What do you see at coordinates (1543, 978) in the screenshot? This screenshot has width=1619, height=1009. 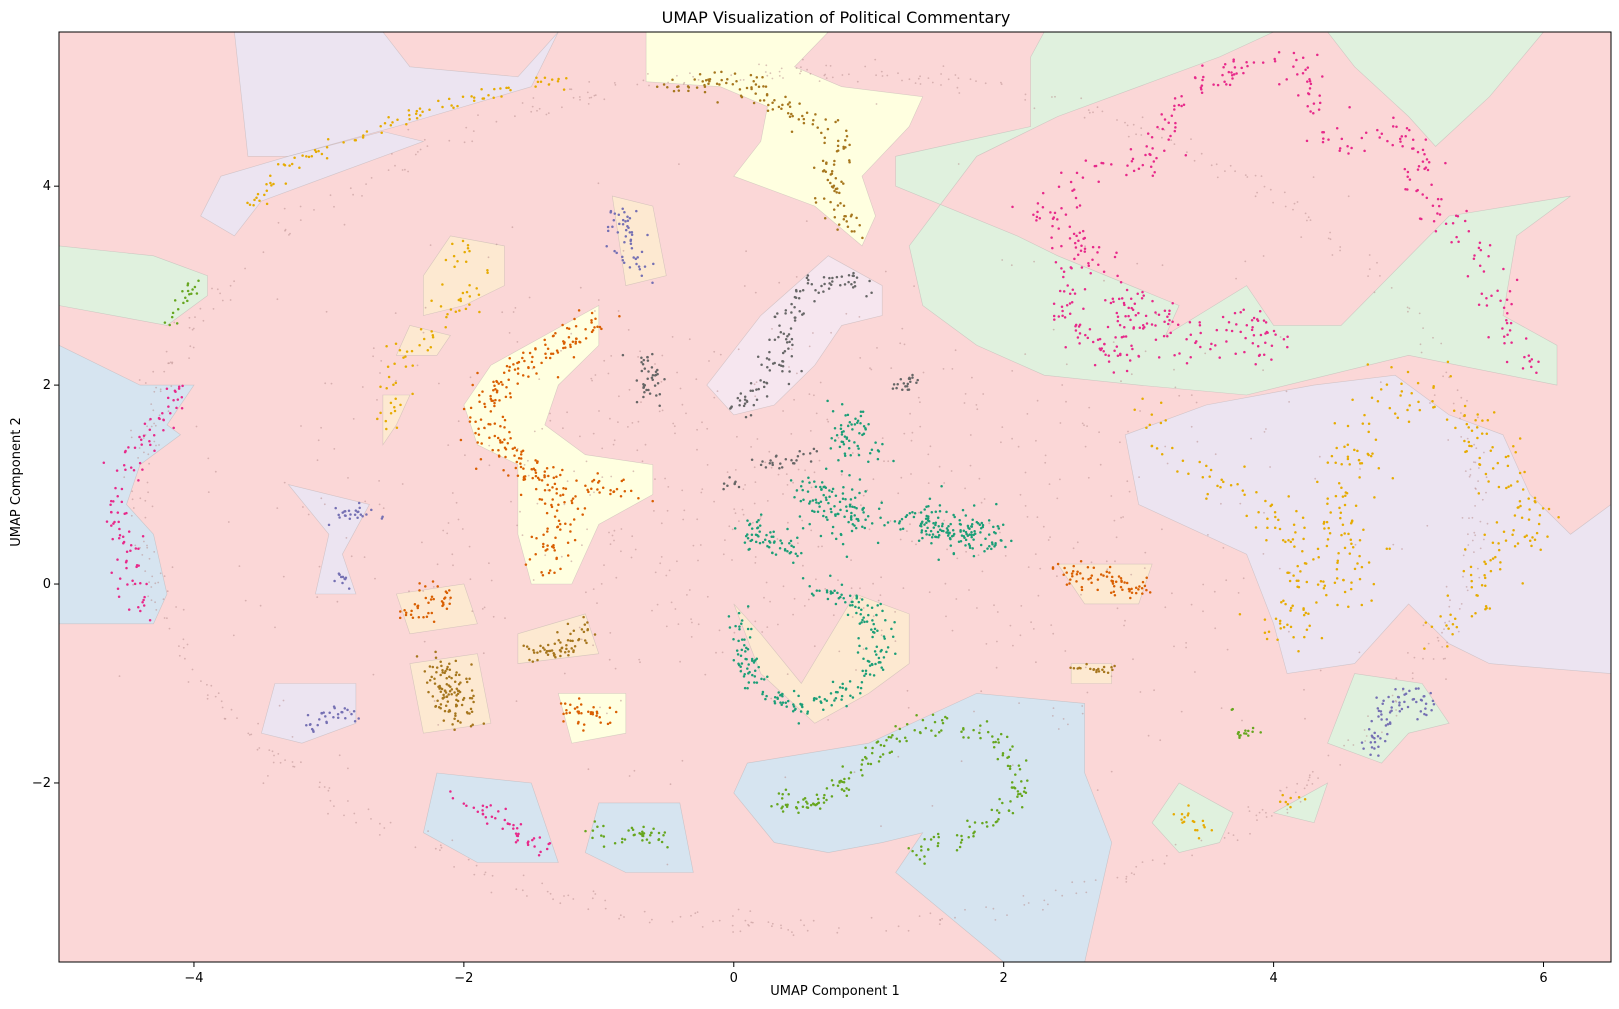 I see `x-tick-label: 6` at bounding box center [1543, 978].